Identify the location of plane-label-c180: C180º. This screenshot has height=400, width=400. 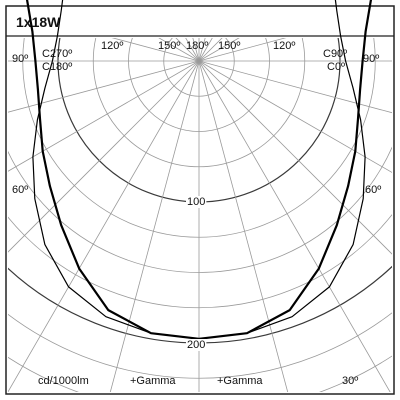
(57, 67).